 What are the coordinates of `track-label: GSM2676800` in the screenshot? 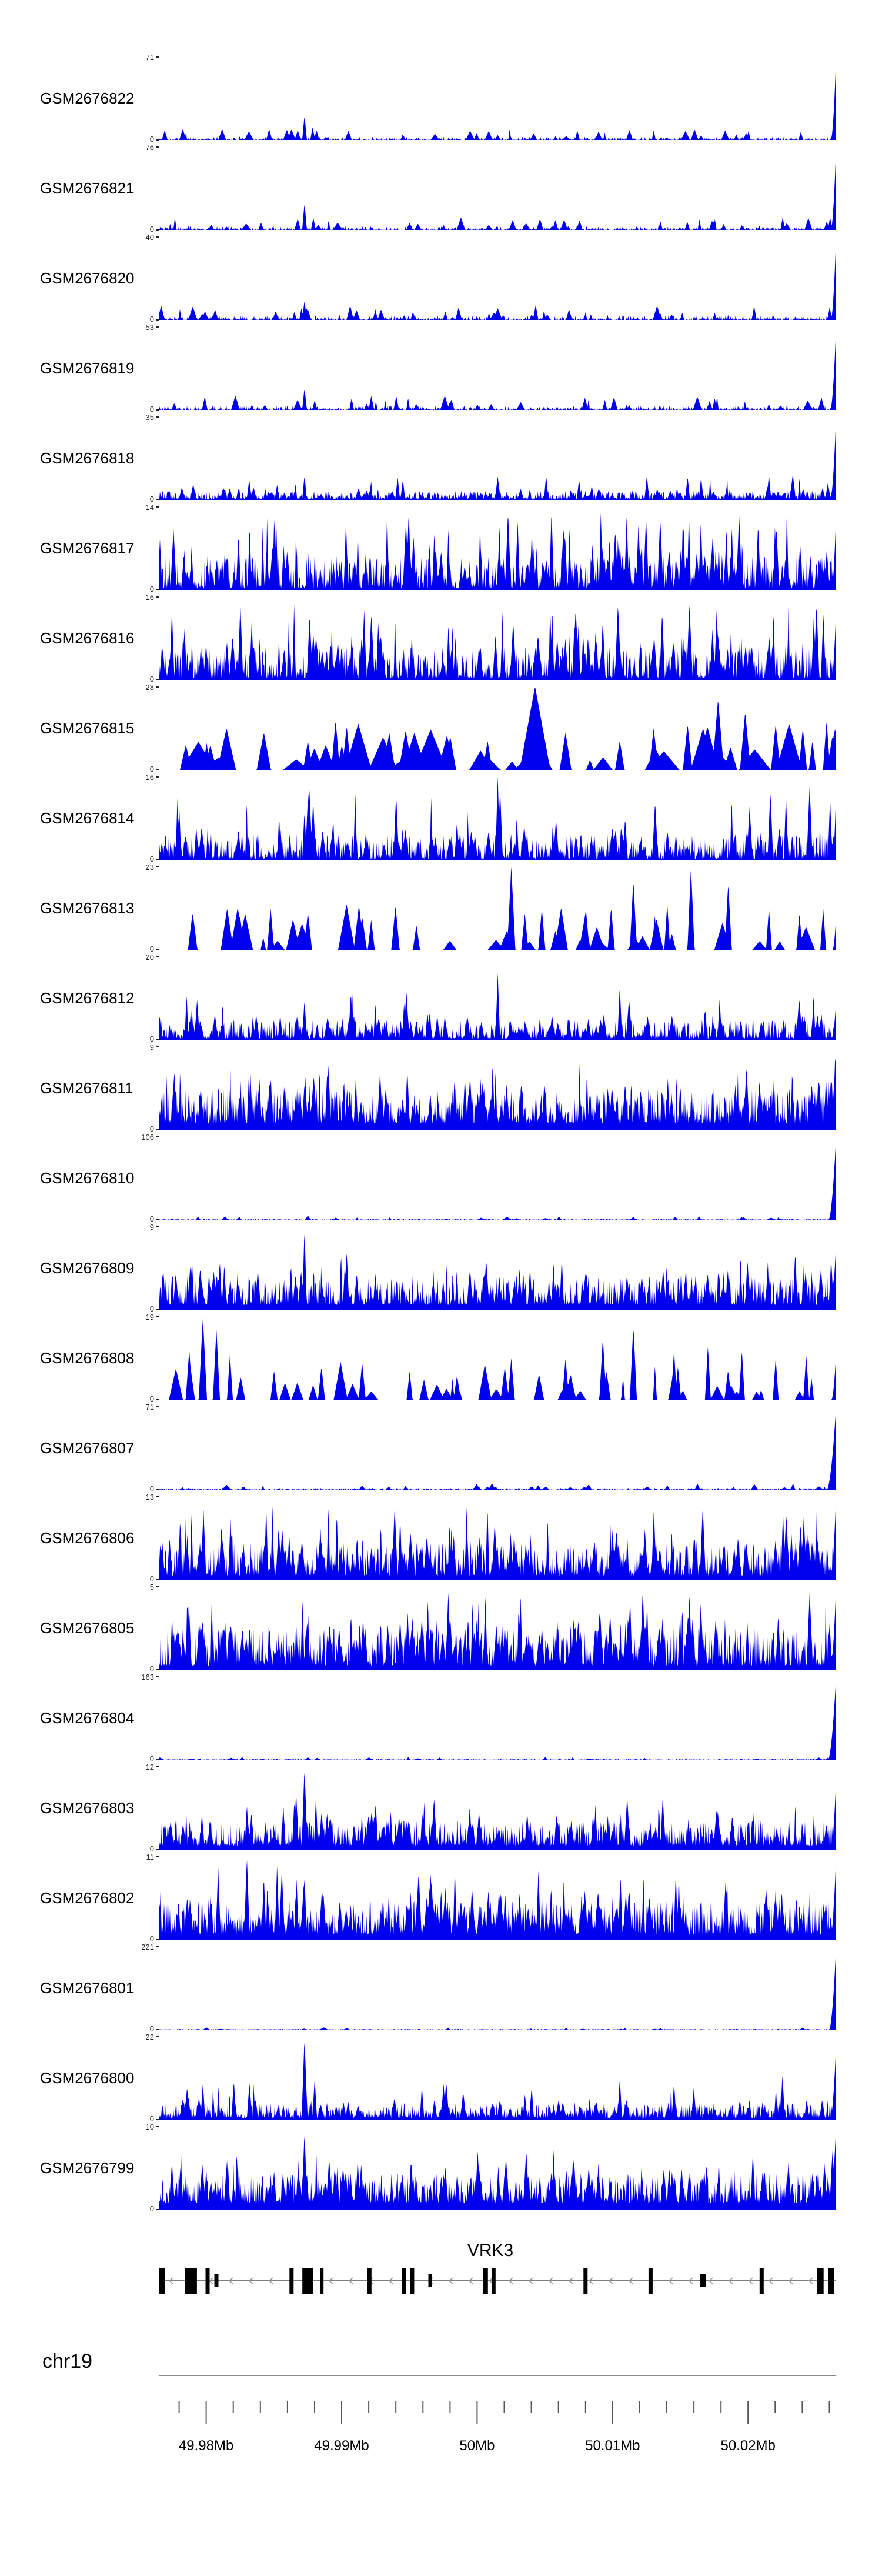 It's located at (87, 2077).